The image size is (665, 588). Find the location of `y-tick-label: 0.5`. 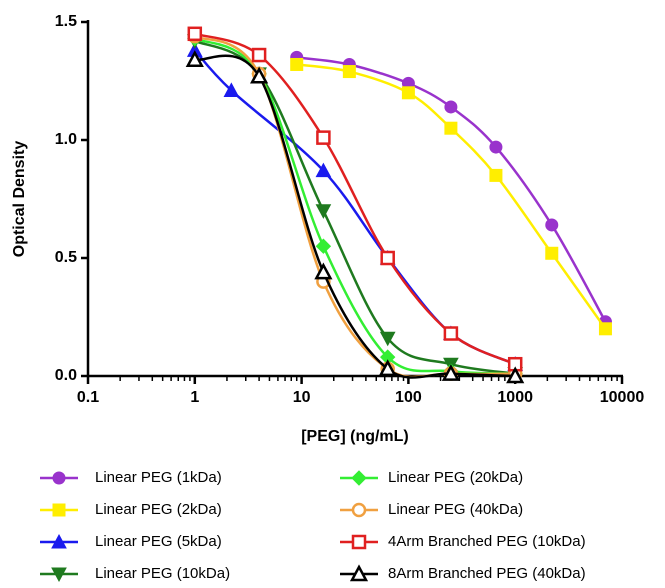

y-tick-label: 0.5 is located at coordinates (66, 257).